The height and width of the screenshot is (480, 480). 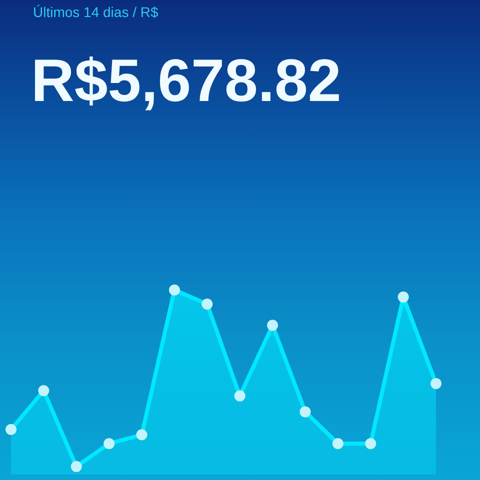 I want to click on chart-title: Últimos 14 dias / R$, so click(x=95, y=12).